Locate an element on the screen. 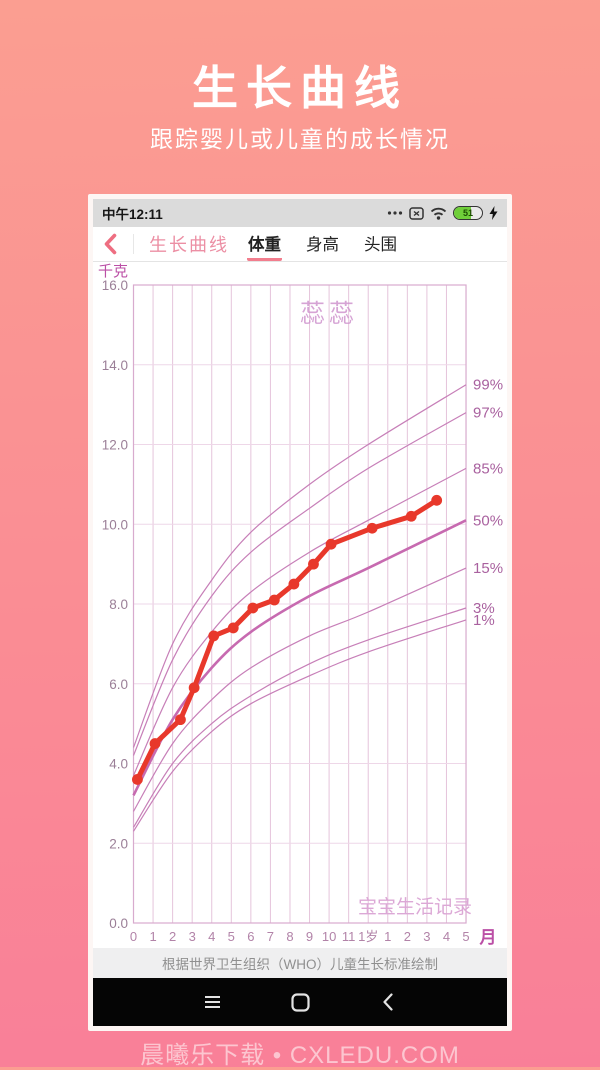  y-tick-label: 0.0 is located at coordinates (118, 923).